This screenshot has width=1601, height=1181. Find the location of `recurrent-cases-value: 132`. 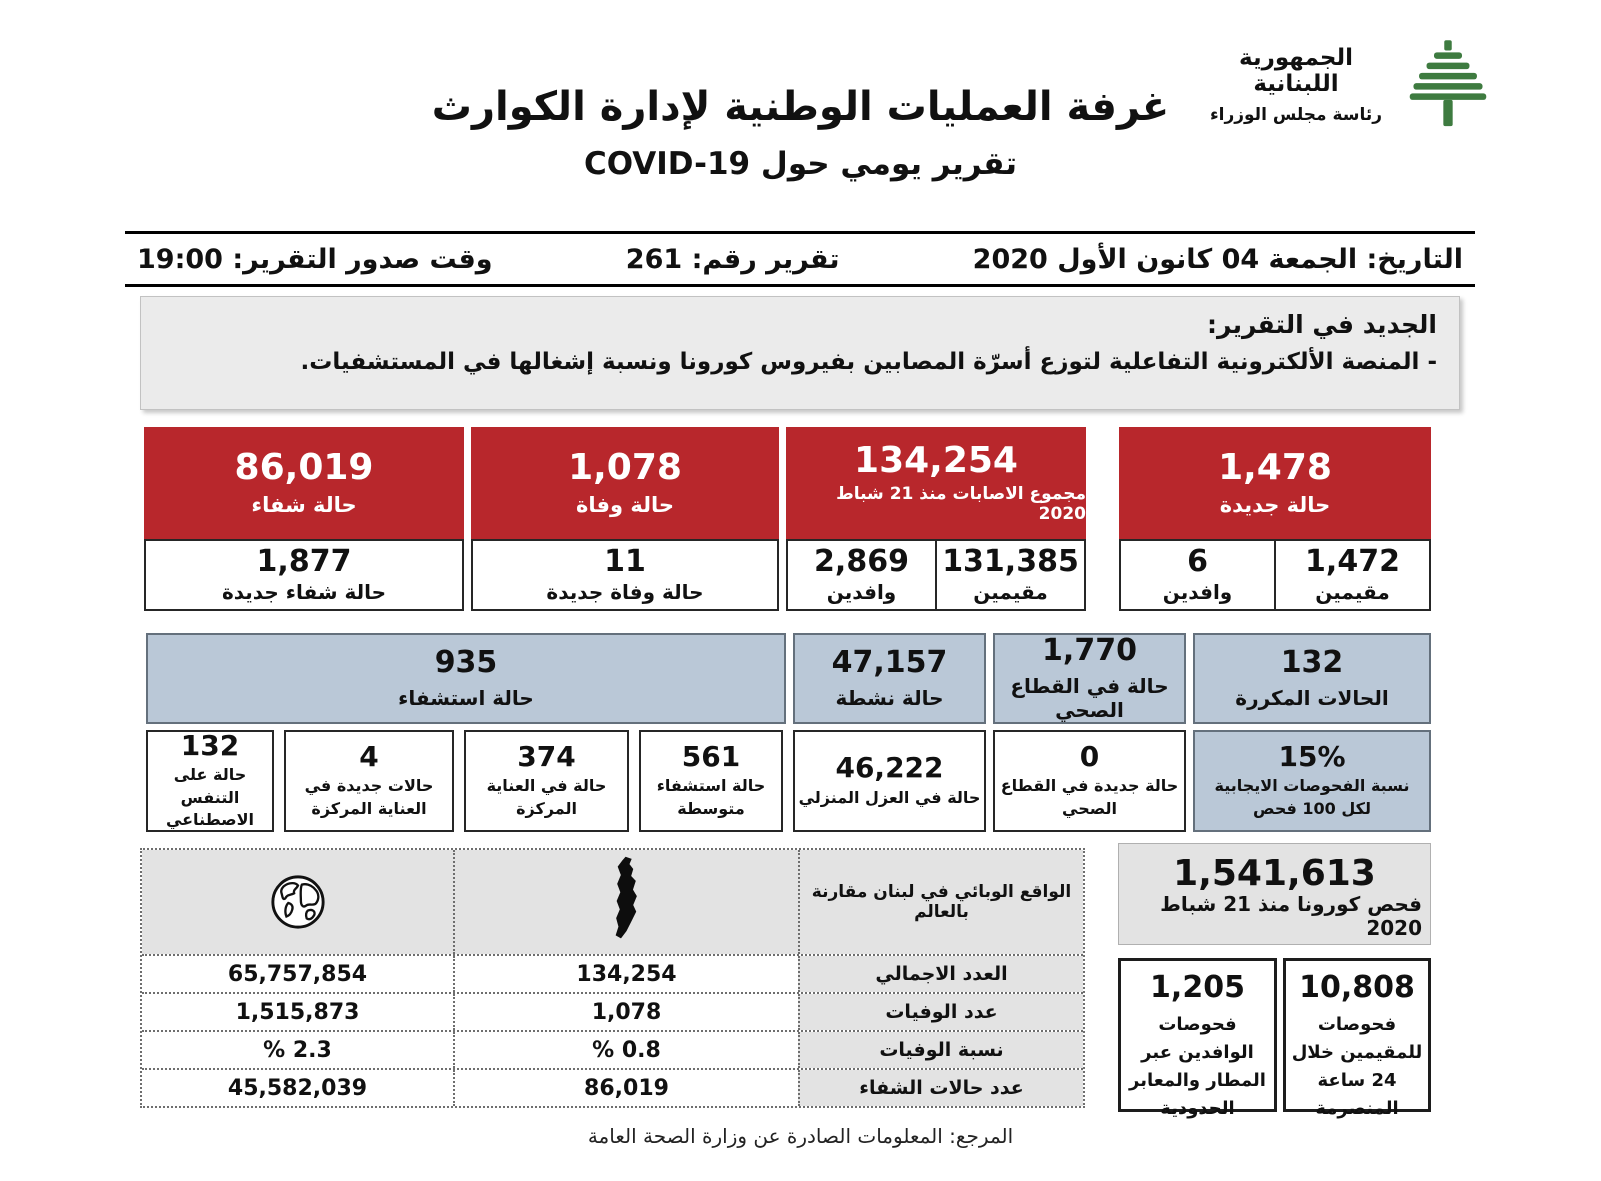

recurrent-cases-value: 132 is located at coordinates (1312, 662).